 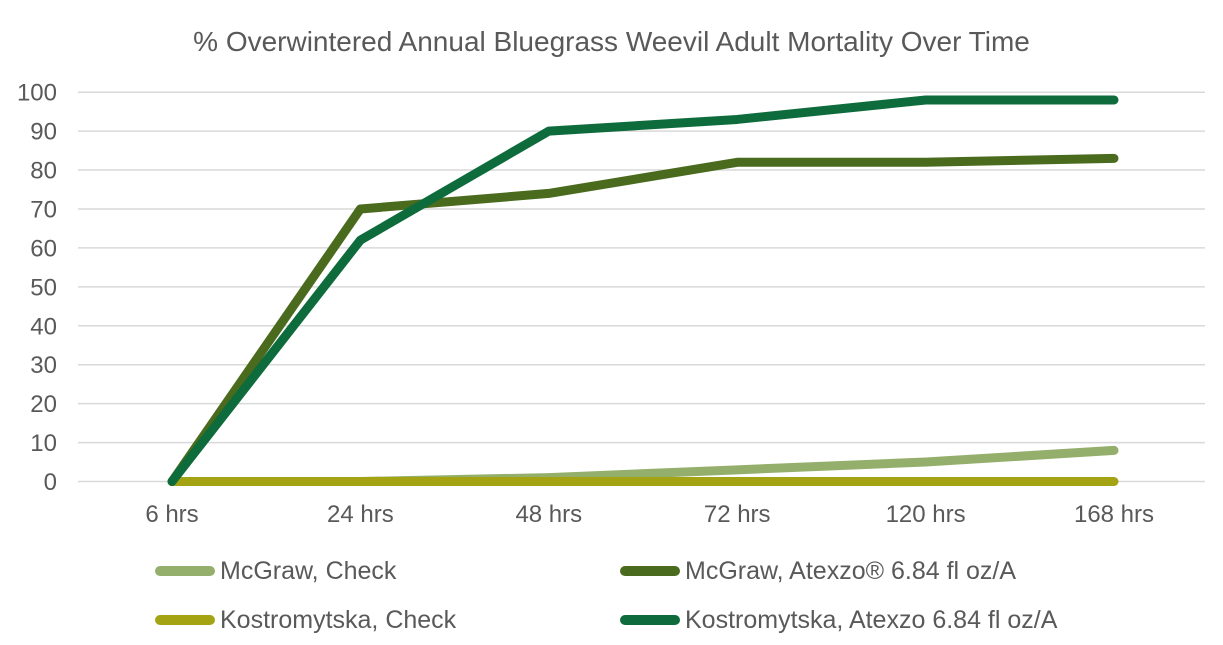 What do you see at coordinates (871, 619) in the screenshot?
I see `legend-label: Kostromytska, Atexzo 6.84 fl oz/A` at bounding box center [871, 619].